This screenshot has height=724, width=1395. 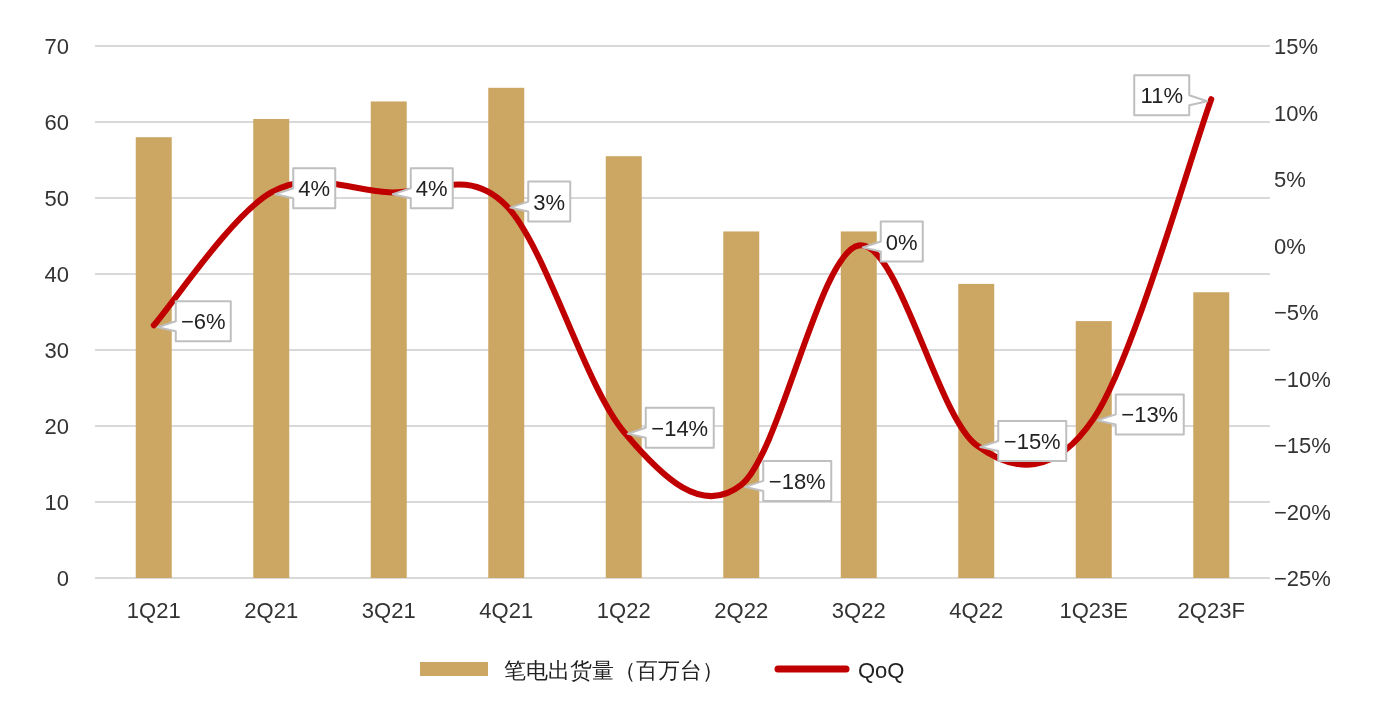 I want to click on x-tick-label: 1Q23E, so click(x=1093, y=610).